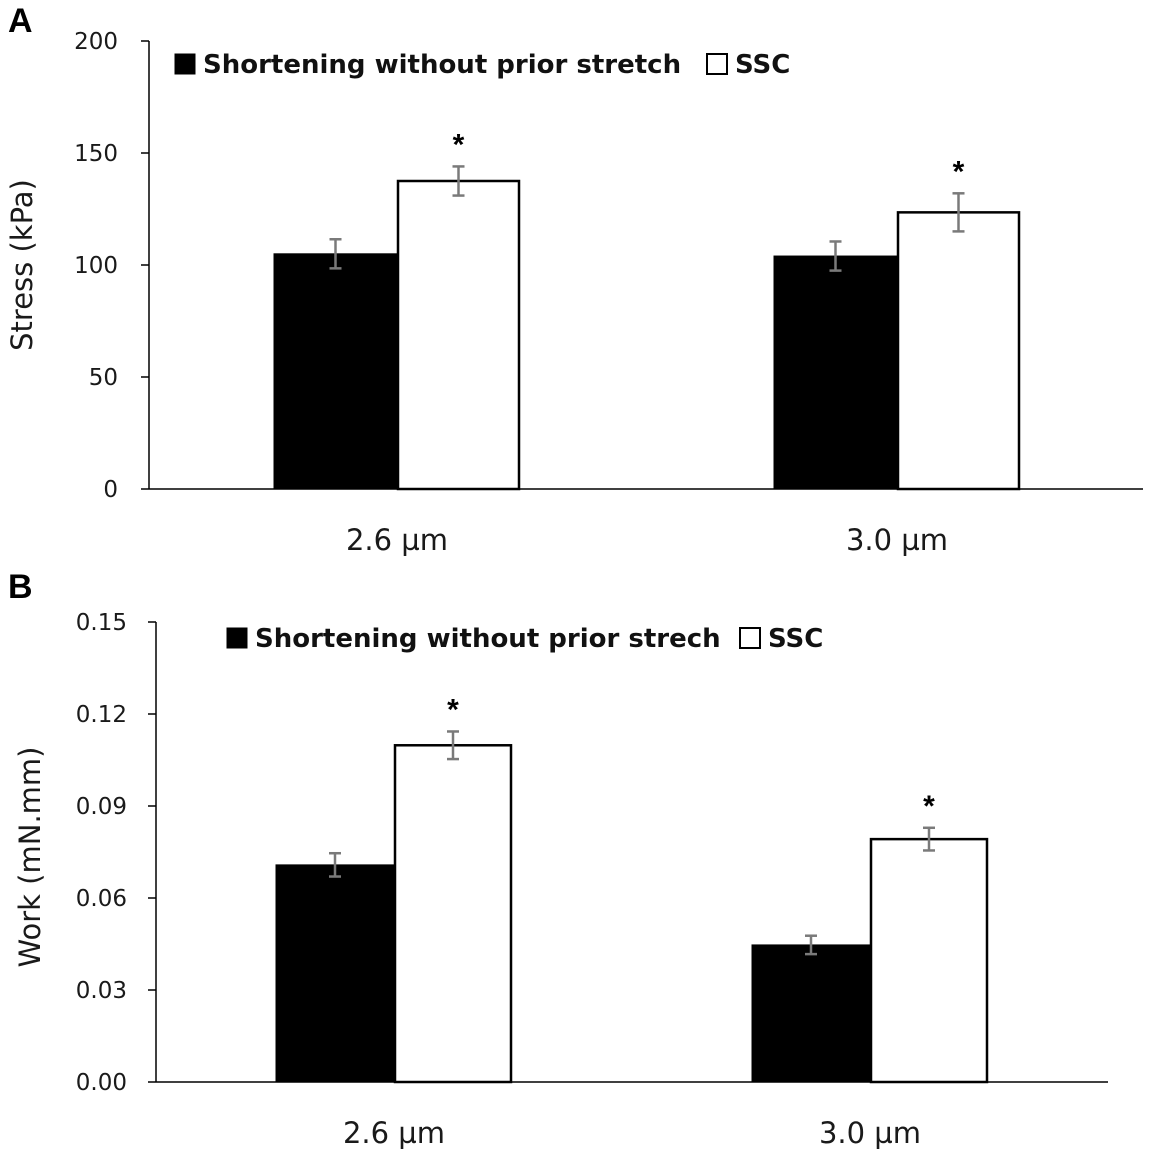 The image size is (1150, 1157). What do you see at coordinates (30, 857) in the screenshot?
I see `y-axis-title: Work (mN.mm)` at bounding box center [30, 857].